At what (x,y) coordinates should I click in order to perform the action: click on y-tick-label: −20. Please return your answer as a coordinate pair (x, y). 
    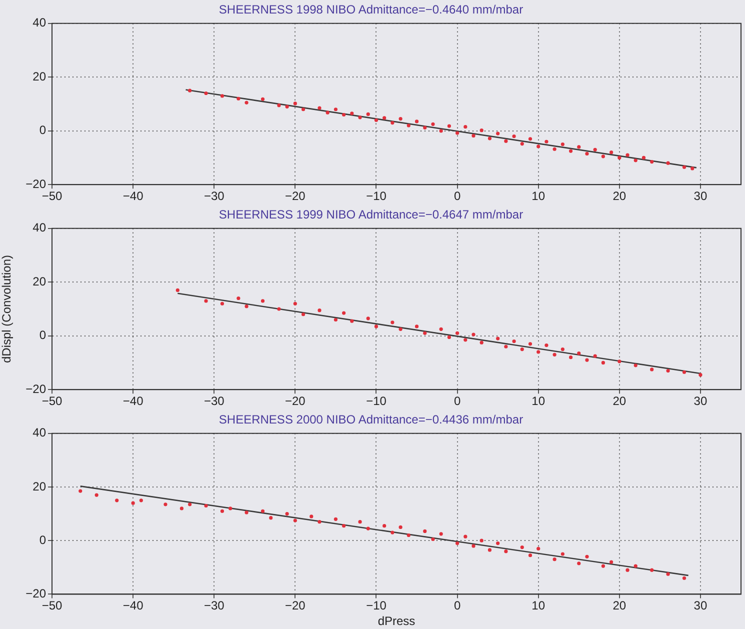
    Looking at the image, I should click on (36, 183).